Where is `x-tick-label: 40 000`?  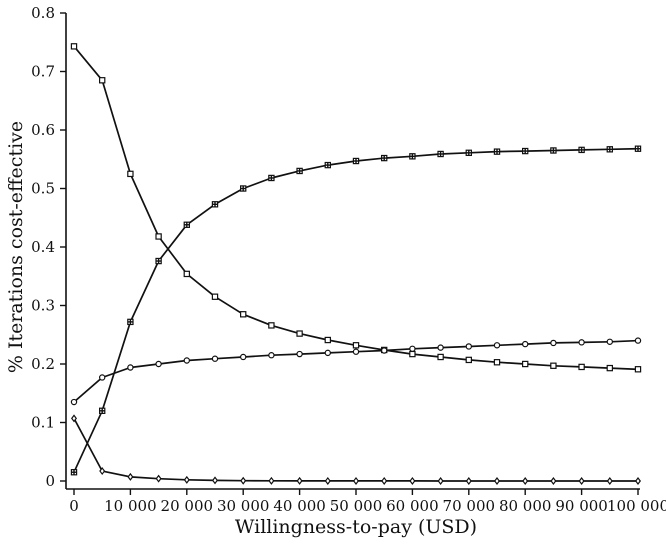
x-tick-label: 40 000 is located at coordinates (299, 506).